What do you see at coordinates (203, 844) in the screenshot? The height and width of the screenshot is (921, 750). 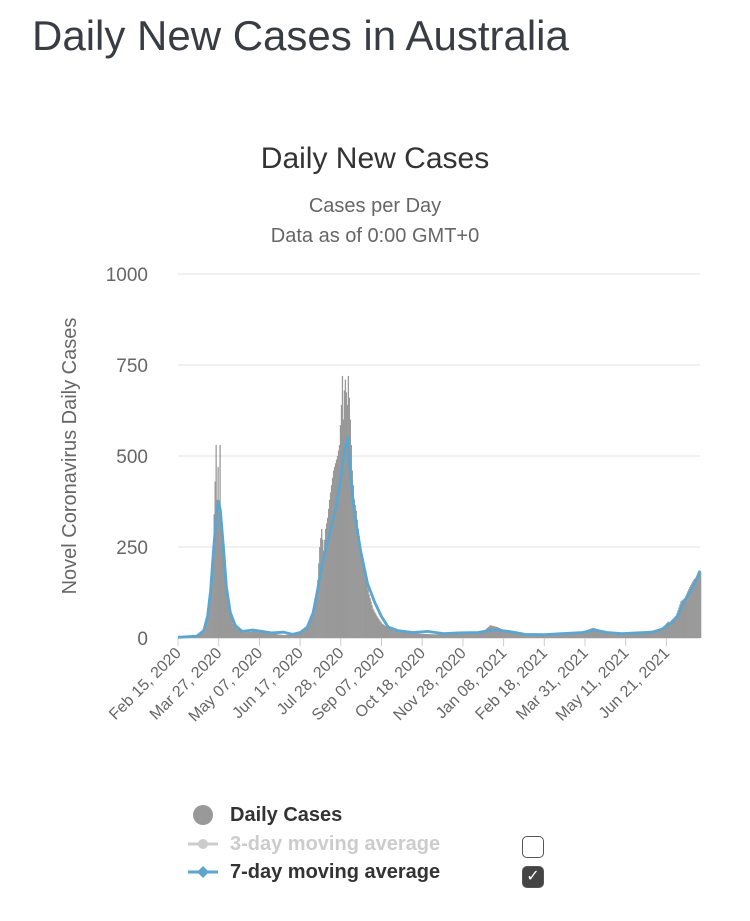 I see `legend-marker-3day-average` at bounding box center [203, 844].